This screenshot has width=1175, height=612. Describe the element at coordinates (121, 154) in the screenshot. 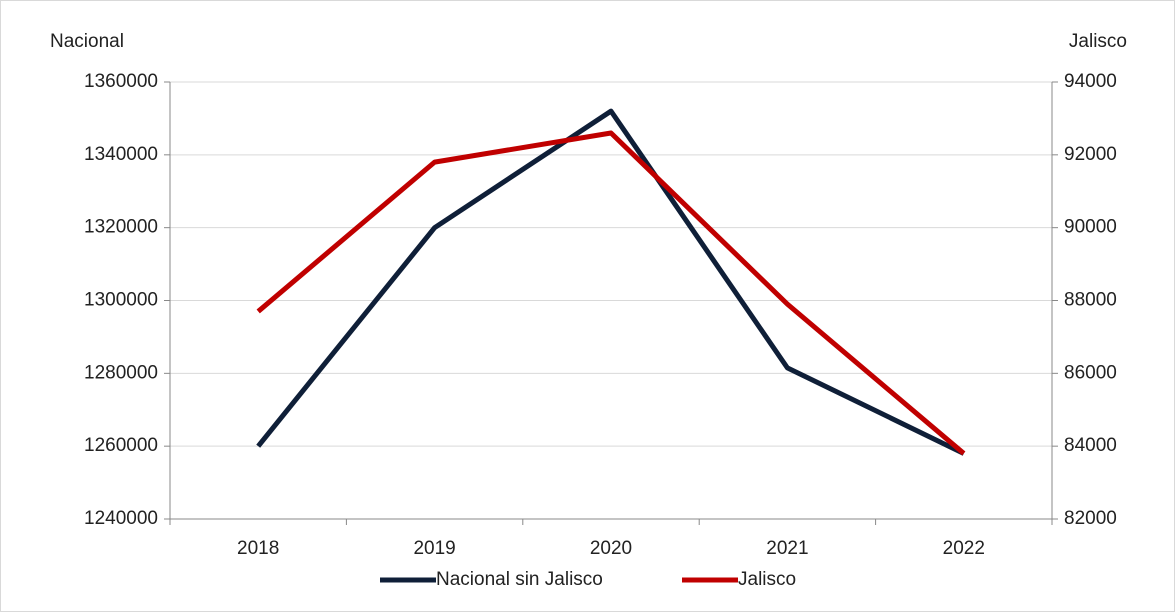

I see `y-tick-label: 1340000` at that location.